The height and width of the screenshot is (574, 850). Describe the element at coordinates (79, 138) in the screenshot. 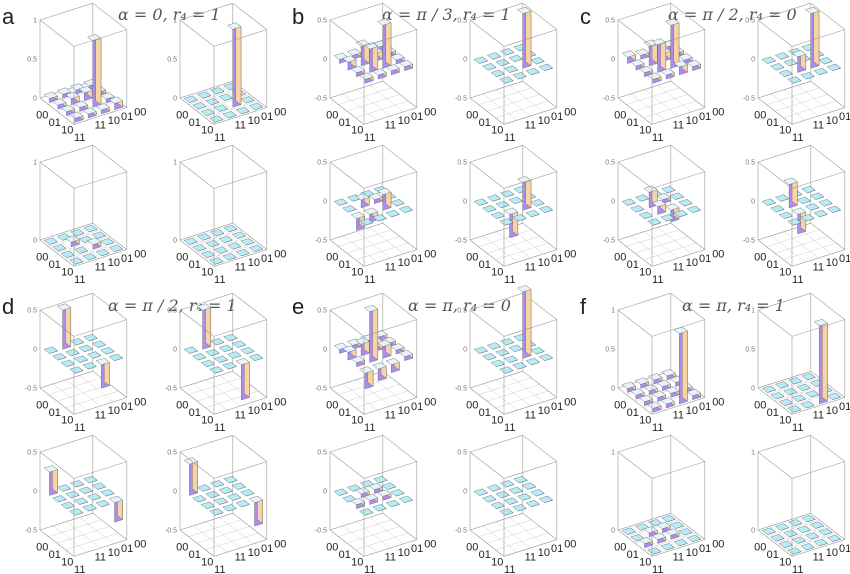

I see `row-tick-label: 11` at that location.